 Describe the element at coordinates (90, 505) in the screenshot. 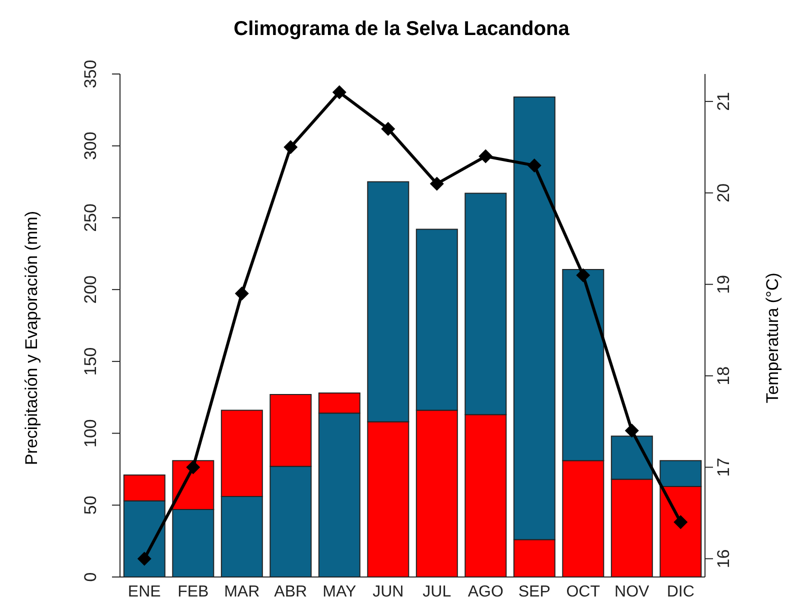

I see `y-tick-label: 50` at that location.